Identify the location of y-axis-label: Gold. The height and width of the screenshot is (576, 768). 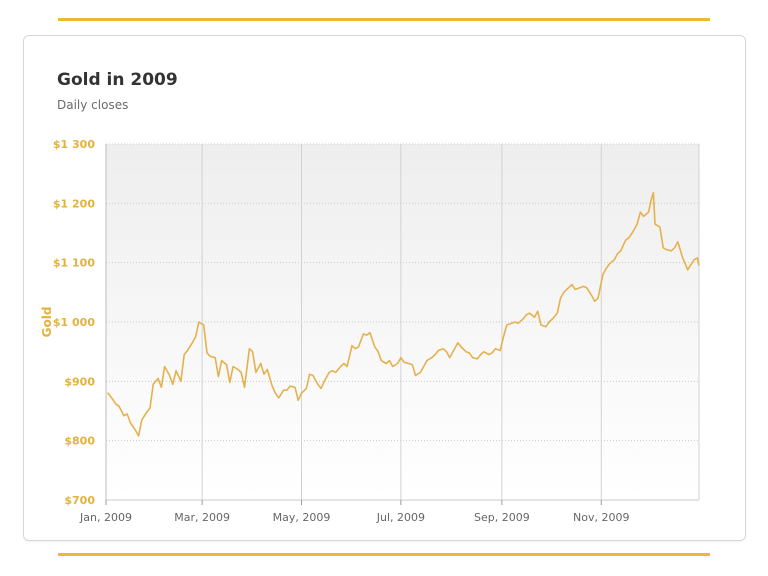
(47, 322).